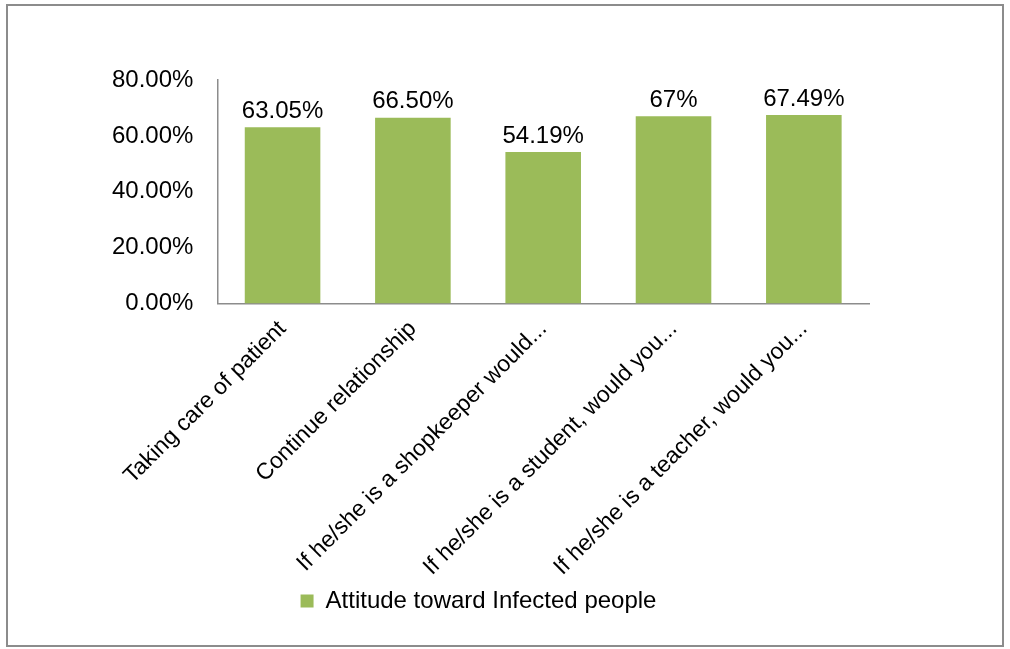  I want to click on y-tick-label: 60.00%, so click(152, 134).